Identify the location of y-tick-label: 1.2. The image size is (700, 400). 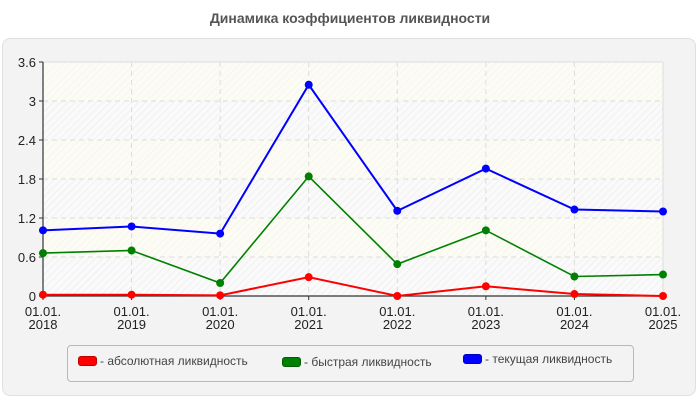
(27, 218).